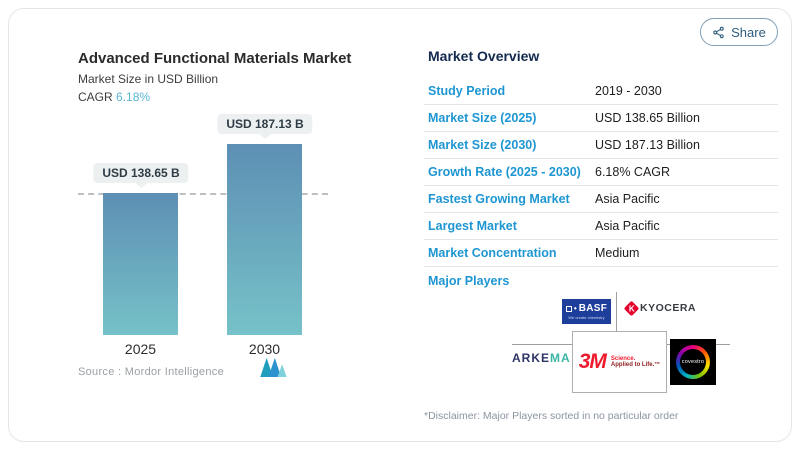 Image resolution: width=800 pixels, height=450 pixels. What do you see at coordinates (635, 365) in the screenshot?
I see `3m-tagline-2: Applied to Life.™` at bounding box center [635, 365].